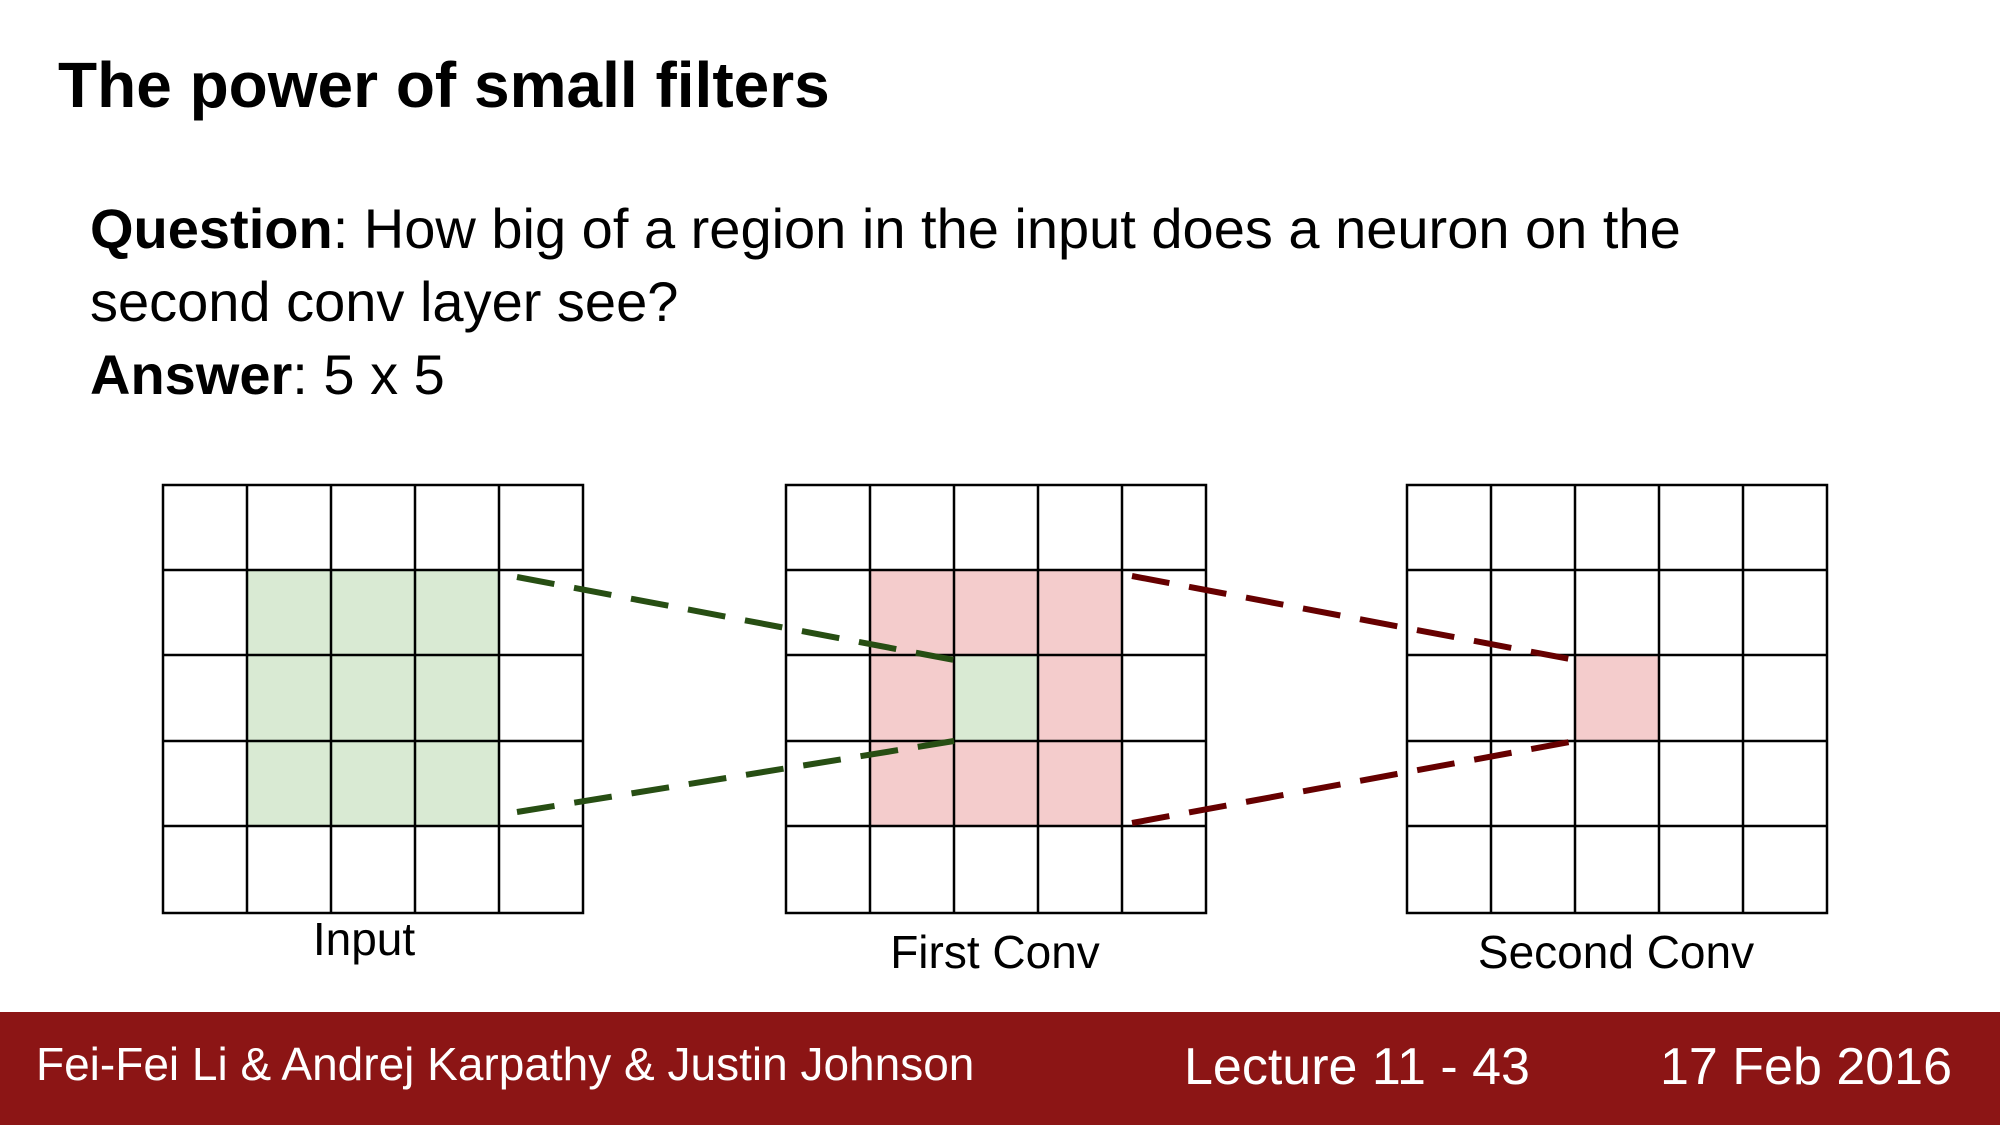 The height and width of the screenshot is (1125, 2000). I want to click on connector-bottom-red, so click(1353, 782).